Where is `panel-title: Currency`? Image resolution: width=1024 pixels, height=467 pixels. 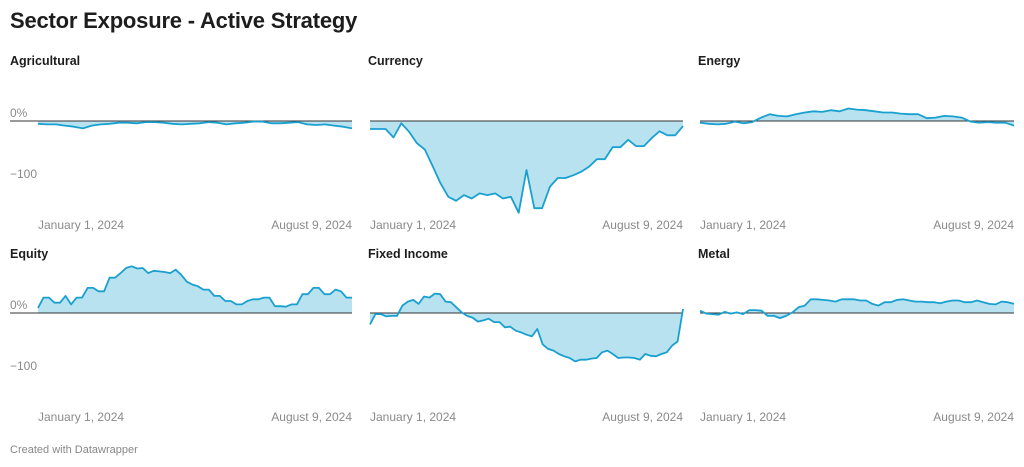 panel-title: Currency is located at coordinates (395, 61).